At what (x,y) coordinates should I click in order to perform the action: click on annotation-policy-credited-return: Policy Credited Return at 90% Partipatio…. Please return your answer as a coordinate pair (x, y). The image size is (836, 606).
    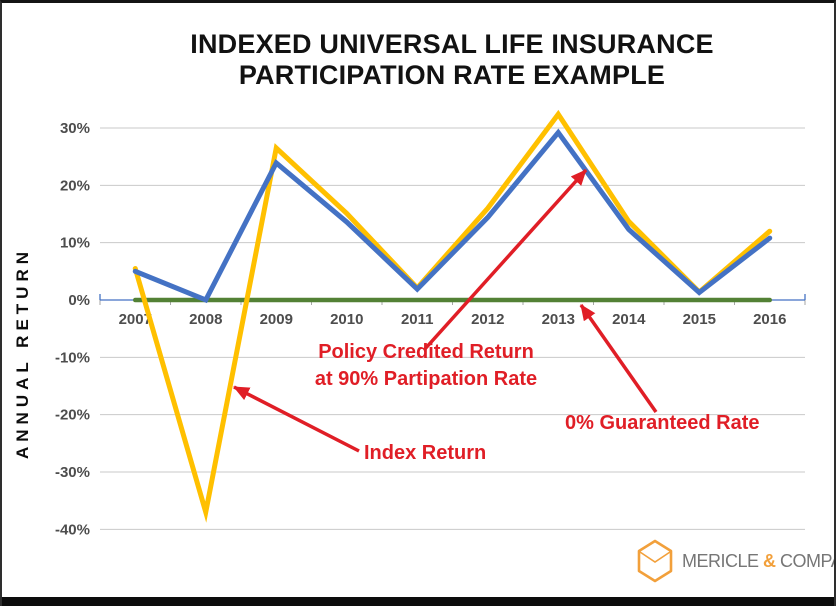
    Looking at the image, I should click on (426, 366).